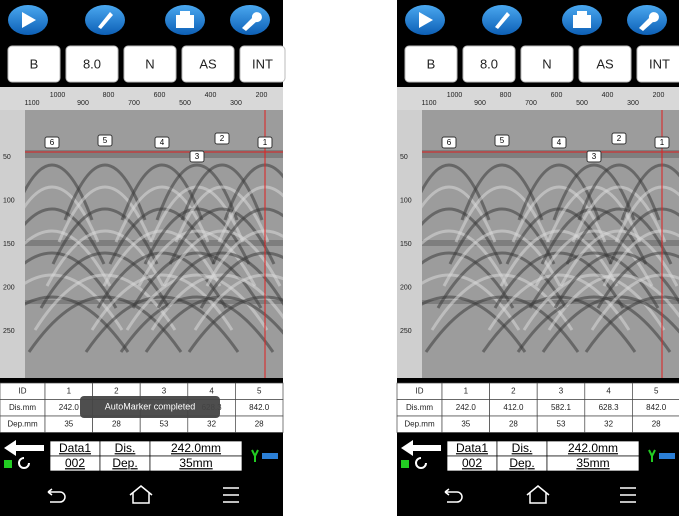  Describe the element at coordinates (270, 456) in the screenshot. I see `device-icon` at that location.